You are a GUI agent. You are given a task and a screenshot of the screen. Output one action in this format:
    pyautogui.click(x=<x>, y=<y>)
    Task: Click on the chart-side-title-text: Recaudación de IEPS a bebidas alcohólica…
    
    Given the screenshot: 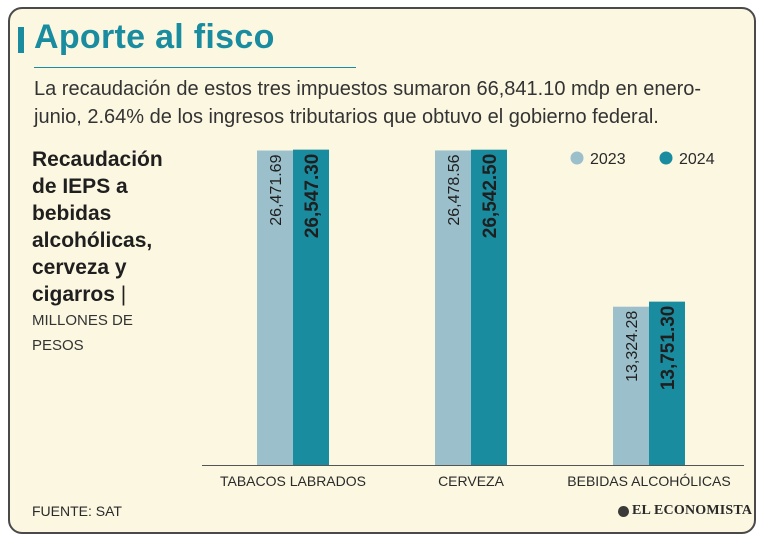 What is the action you would take?
    pyautogui.click(x=97, y=227)
    